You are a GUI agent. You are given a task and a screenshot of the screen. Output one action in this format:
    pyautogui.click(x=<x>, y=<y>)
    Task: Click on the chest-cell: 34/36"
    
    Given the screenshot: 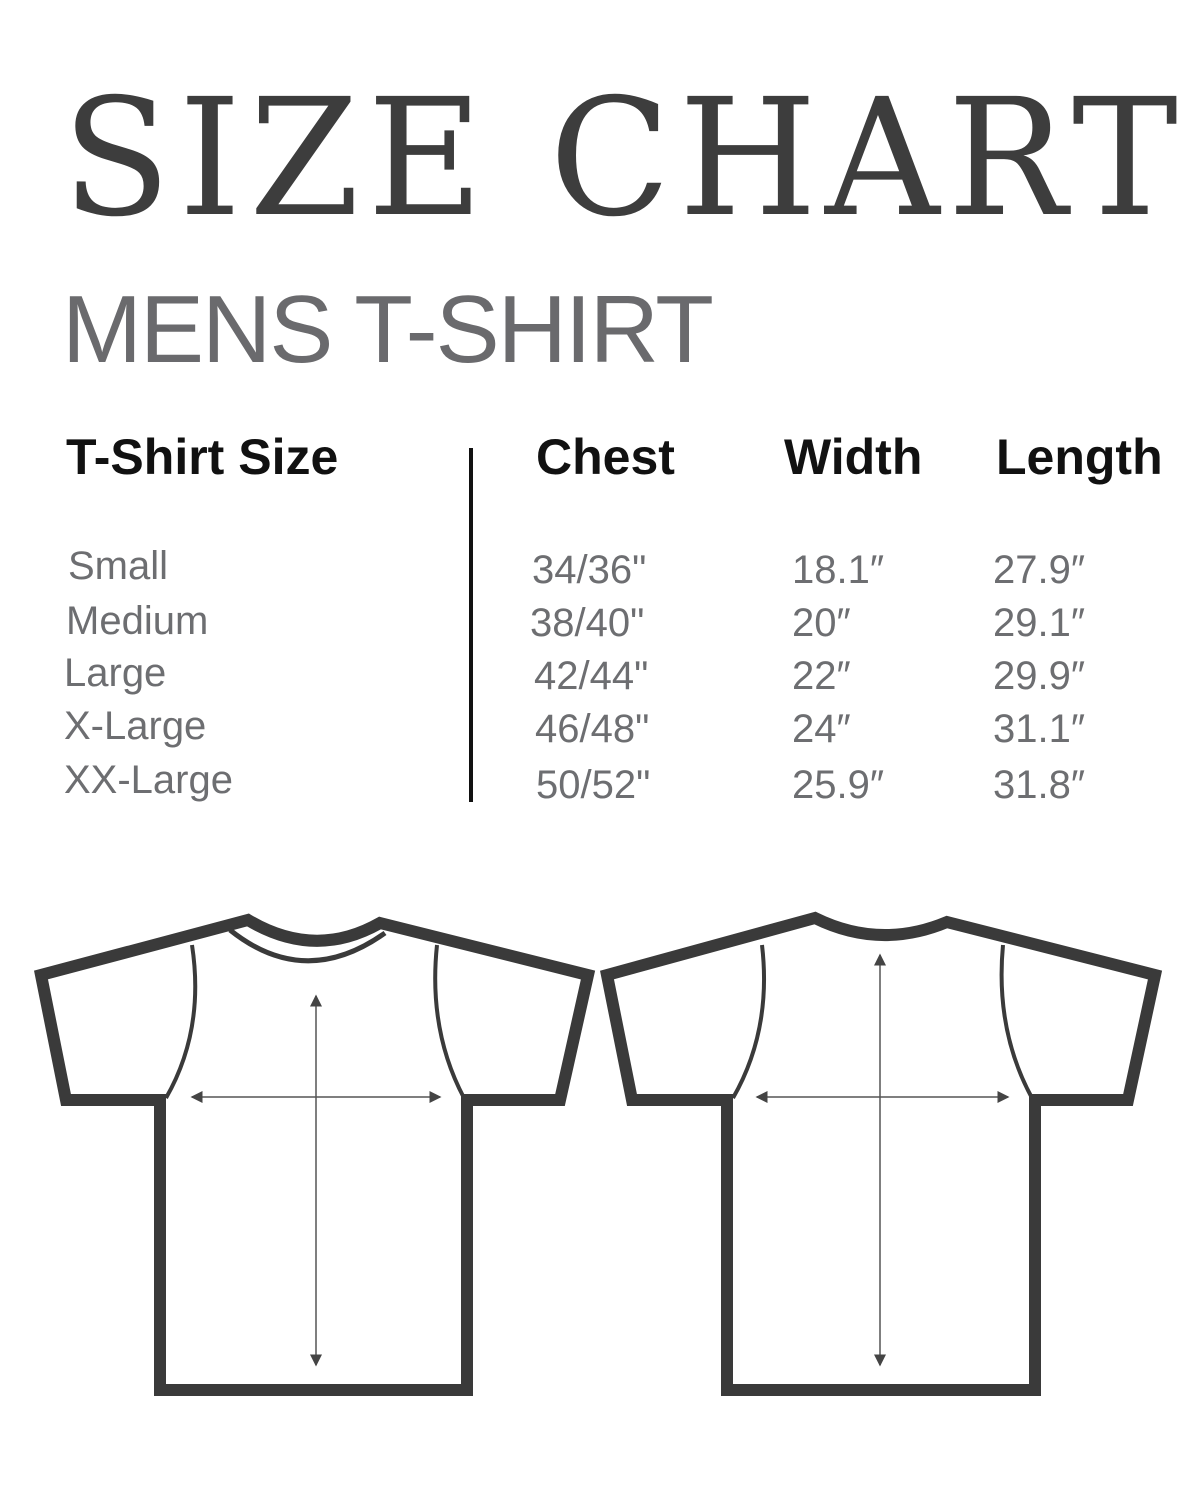 What is the action you would take?
    pyautogui.click(x=589, y=570)
    